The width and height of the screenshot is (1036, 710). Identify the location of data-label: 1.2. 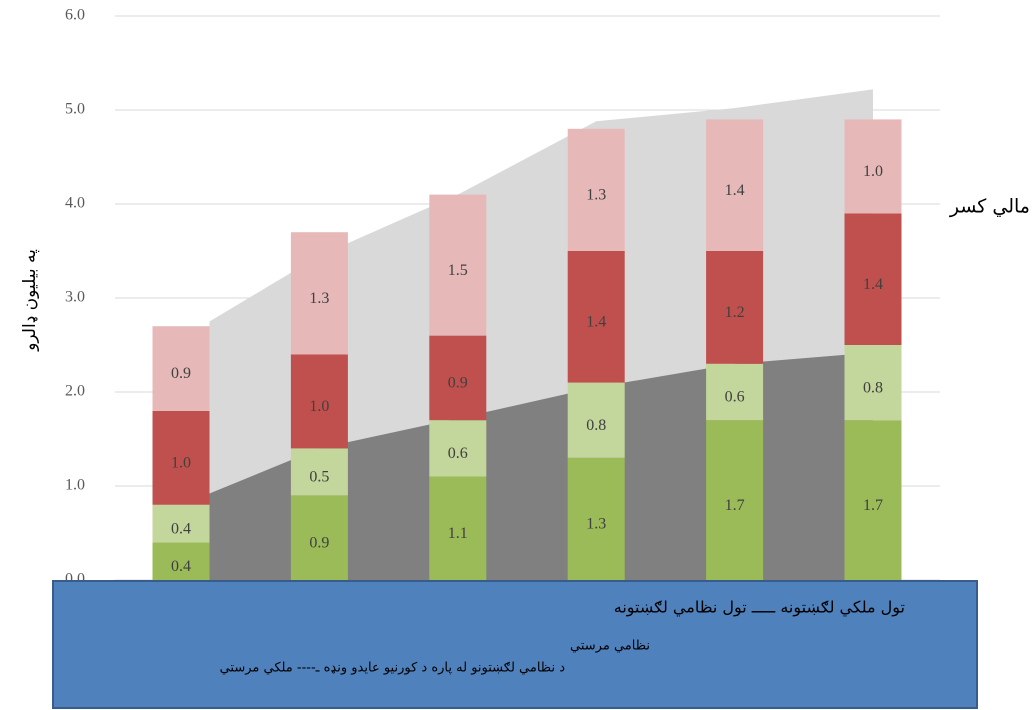
(735, 312).